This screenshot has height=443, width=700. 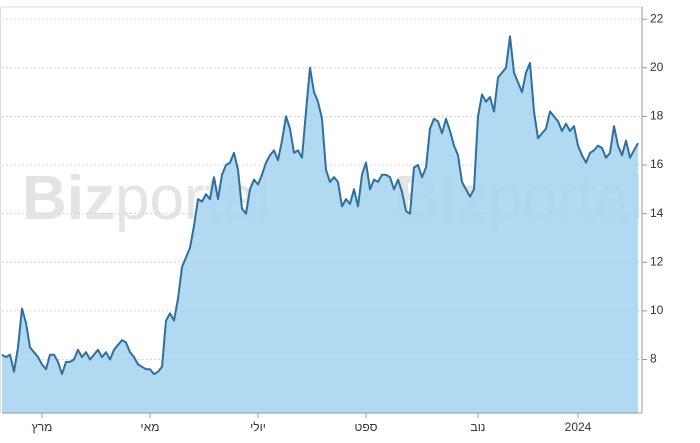 What do you see at coordinates (657, 116) in the screenshot?
I see `y-tick-label: 18` at bounding box center [657, 116].